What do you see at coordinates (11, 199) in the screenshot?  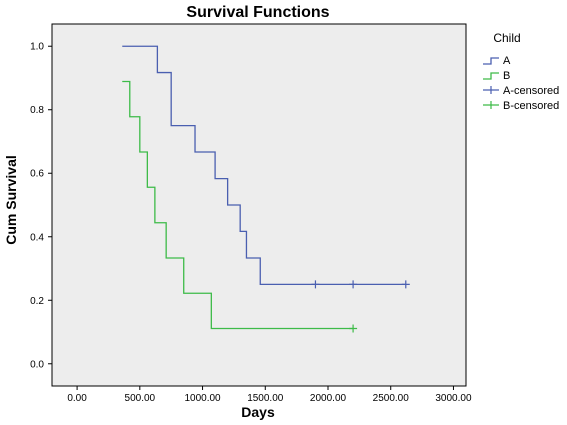 I see `y-axis-label: Cum Survival` at bounding box center [11, 199].